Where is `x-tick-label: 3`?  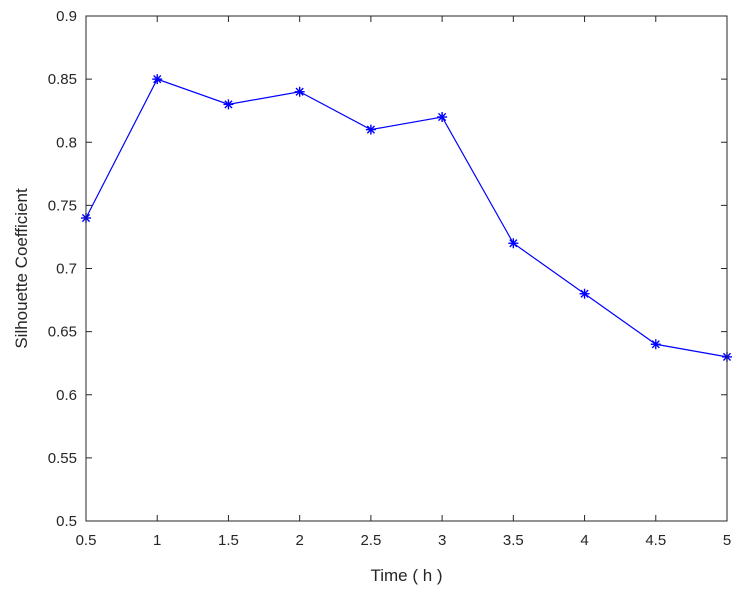 x-tick-label: 3 is located at coordinates (442, 540).